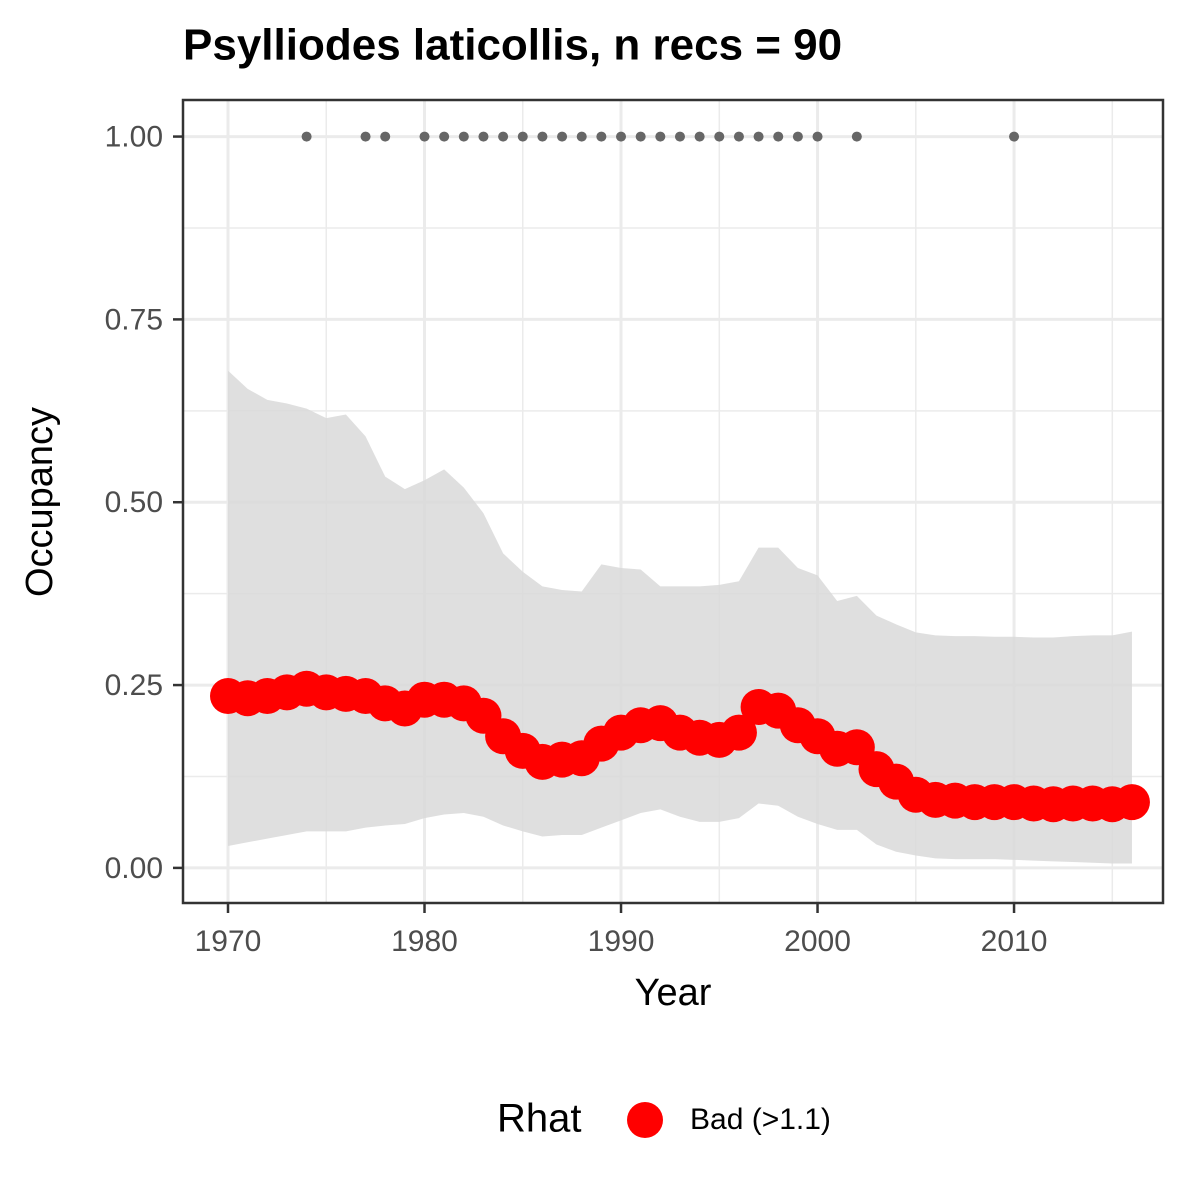 This screenshot has height=1200, width=1200. Describe the element at coordinates (134, 319) in the screenshot. I see `y-tick-label: 0.75` at that location.